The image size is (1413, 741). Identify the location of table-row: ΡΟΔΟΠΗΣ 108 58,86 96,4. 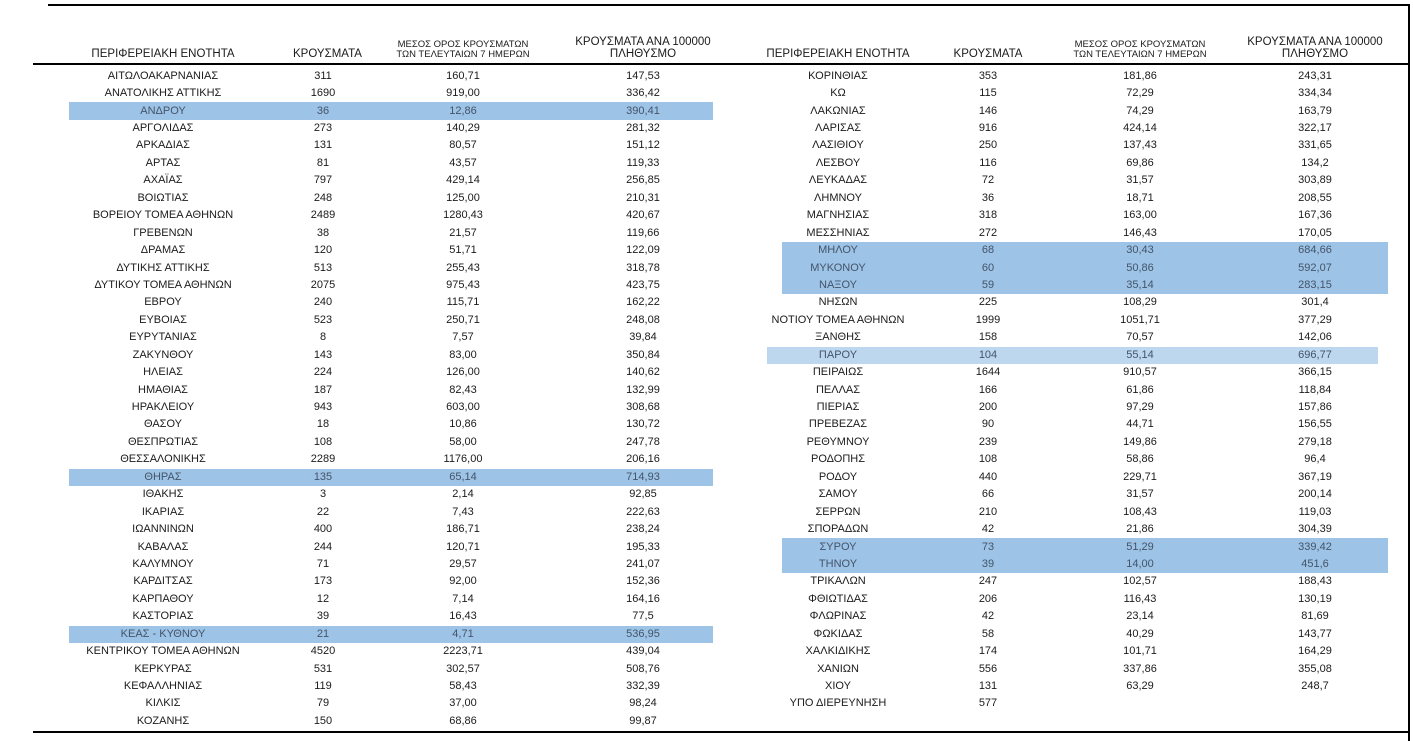
(1065, 459).